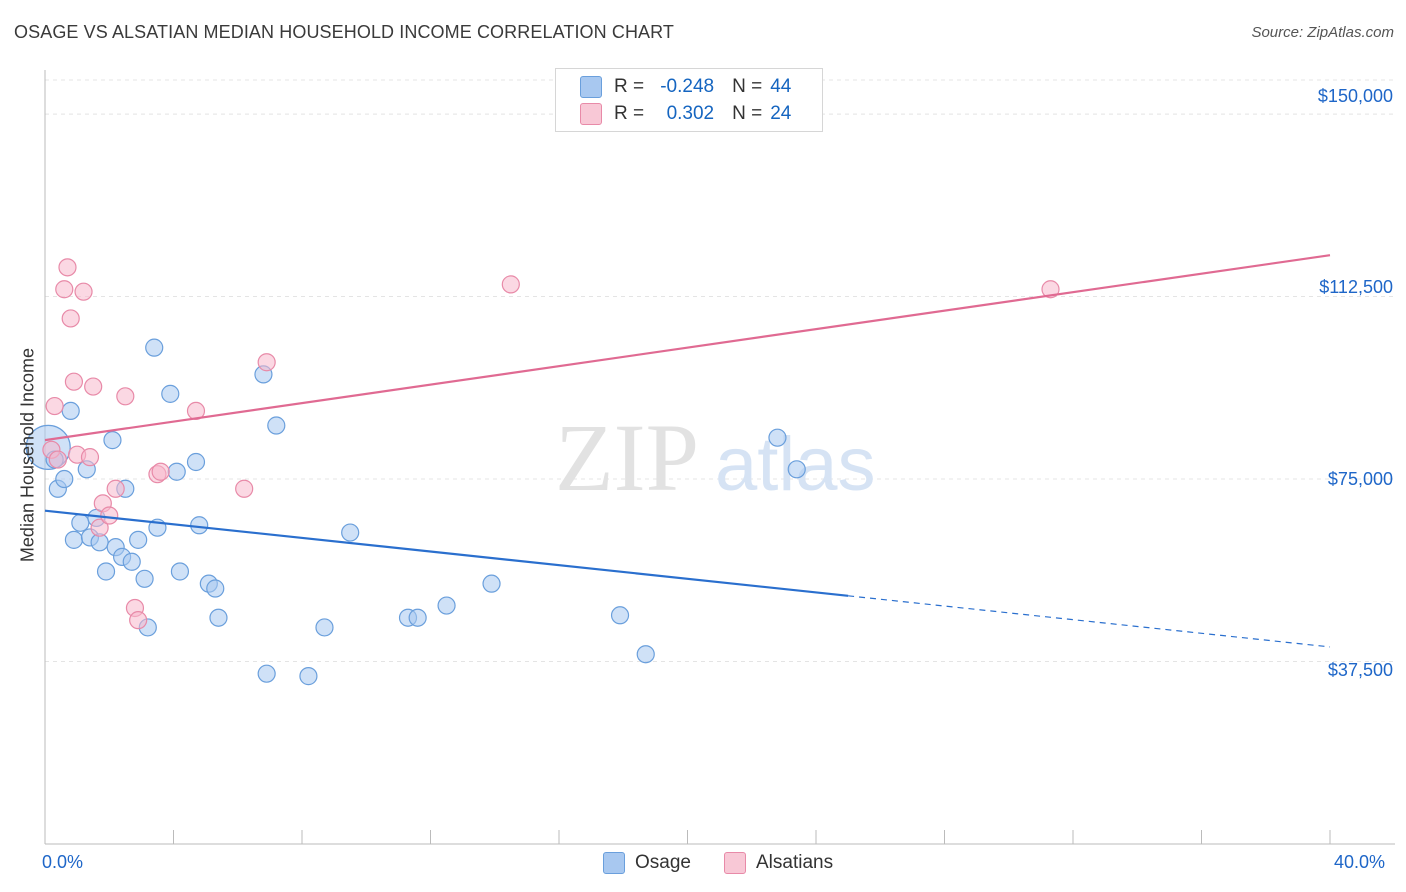  What do you see at coordinates (1360, 479) in the screenshot?
I see `y-tick-label-75000: $75,000` at bounding box center [1360, 479].